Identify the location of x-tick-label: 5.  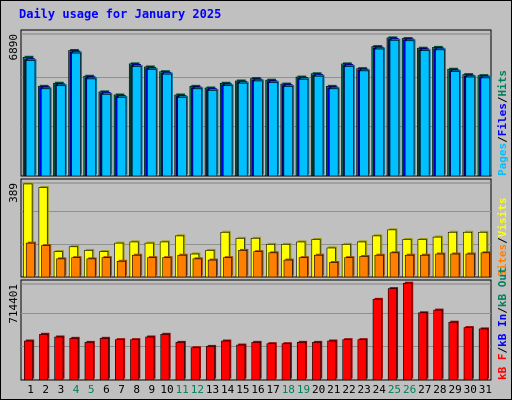
(91, 389).